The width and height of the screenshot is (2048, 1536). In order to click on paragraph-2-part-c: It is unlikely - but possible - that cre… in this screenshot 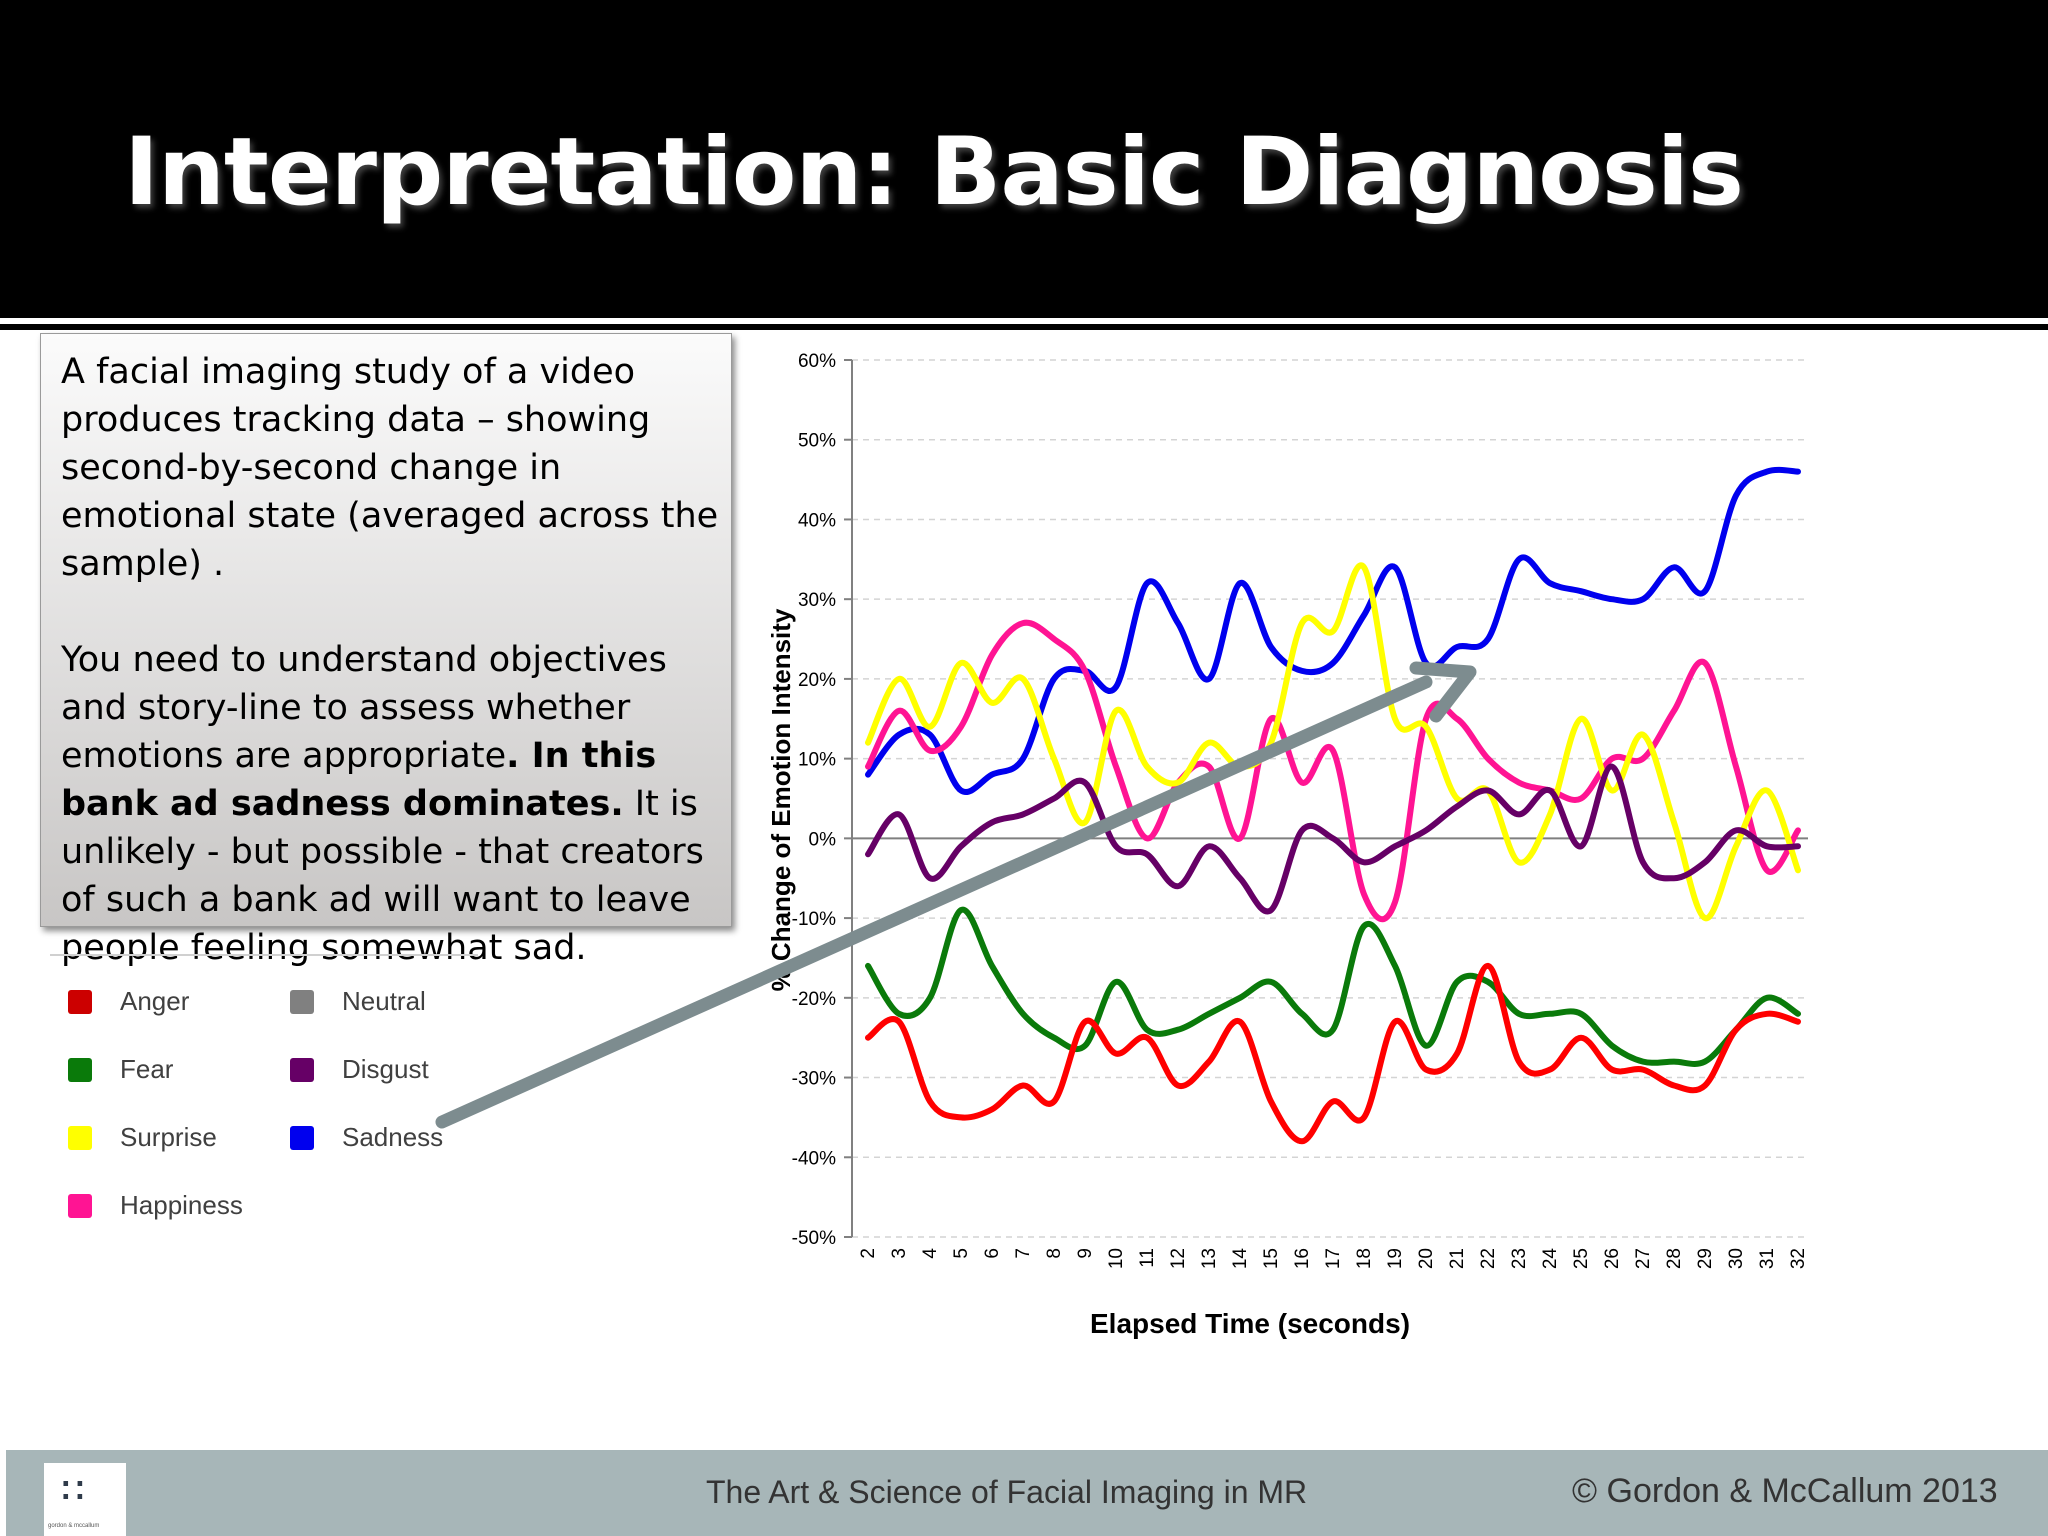, I will do `click(382, 876)`.